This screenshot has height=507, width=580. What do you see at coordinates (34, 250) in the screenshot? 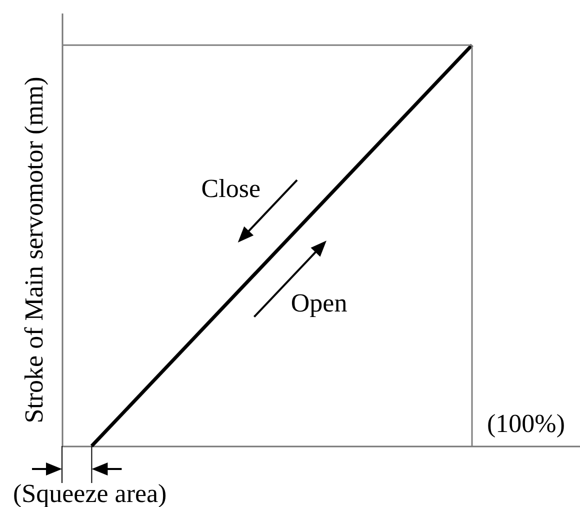
I see `y-axis-title: Stroke of Main servomotor (mm)` at bounding box center [34, 250].